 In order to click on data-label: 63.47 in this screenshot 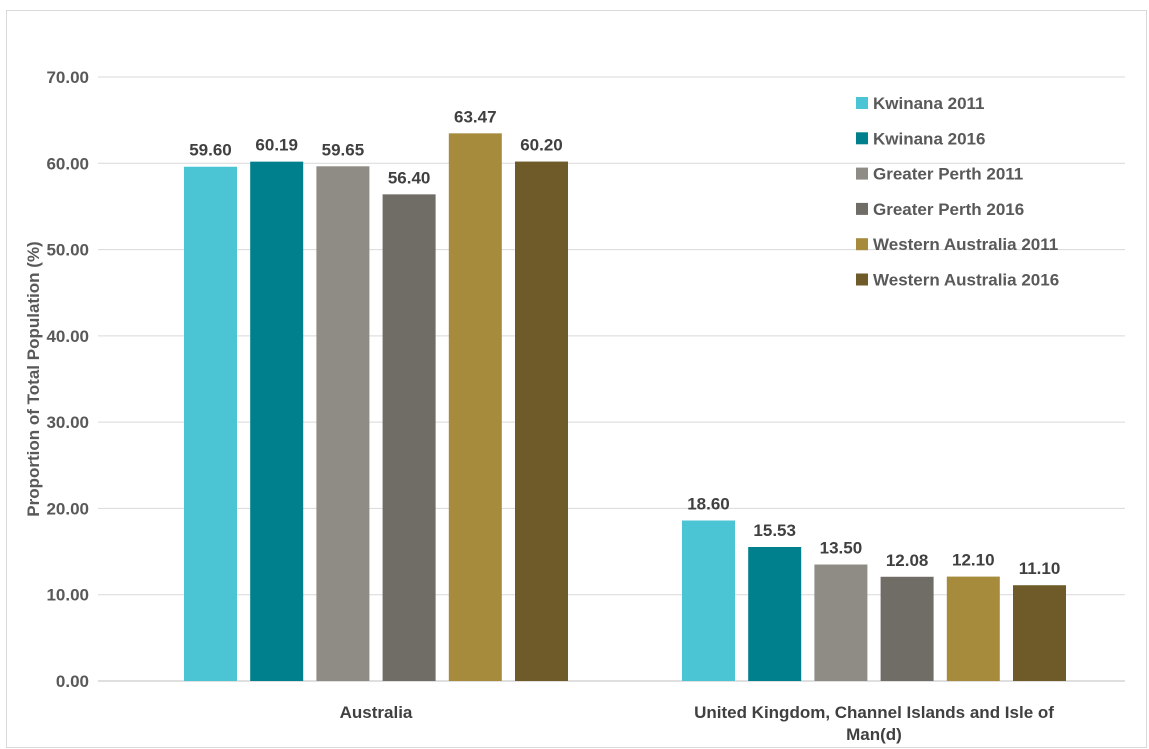, I will do `click(475, 116)`.